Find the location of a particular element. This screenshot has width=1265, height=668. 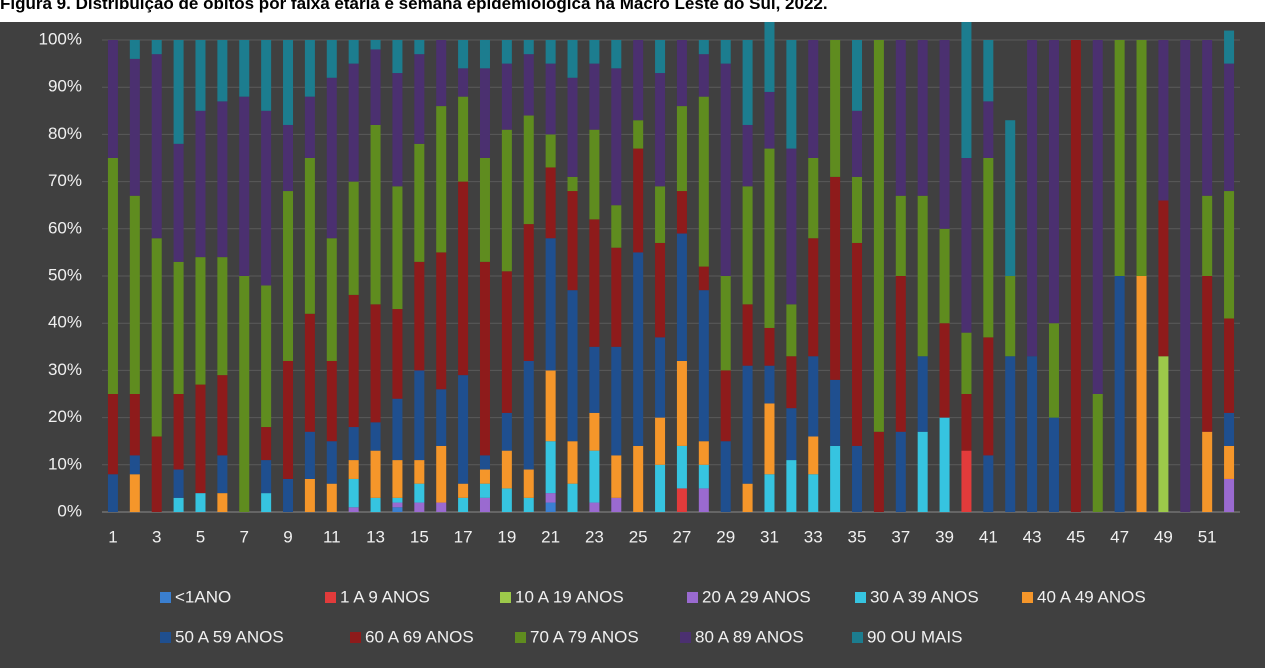

x-tick-label: 29 is located at coordinates (725, 536).